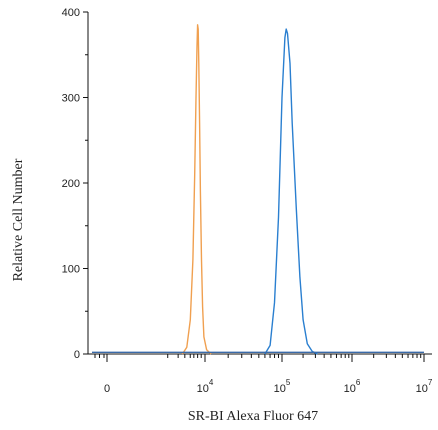  I want to click on x-tick-label: 10⁶, so click(352, 386).